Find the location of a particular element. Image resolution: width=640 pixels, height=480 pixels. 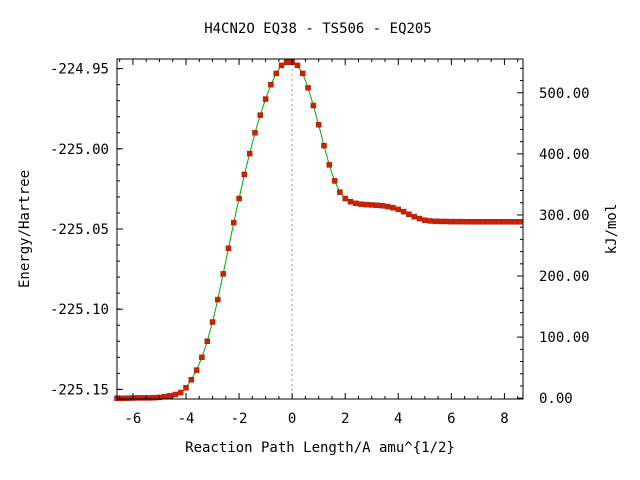

x-tick-label: 6 is located at coordinates (451, 419).